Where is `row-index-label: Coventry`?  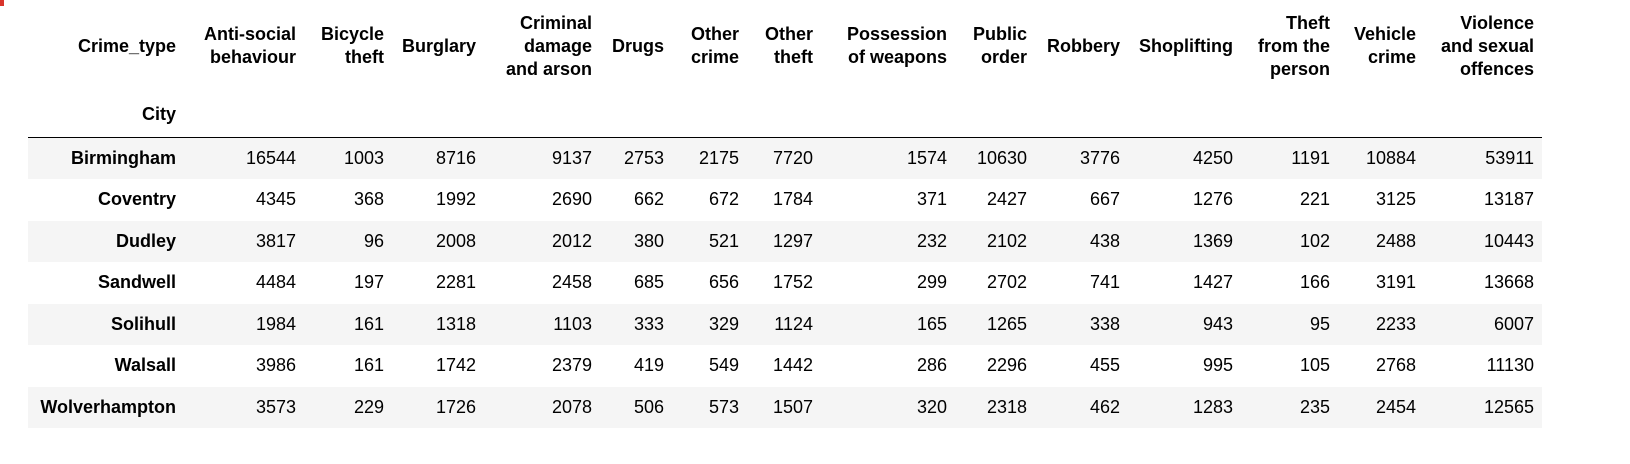 row-index-label: Coventry is located at coordinates (136, 199).